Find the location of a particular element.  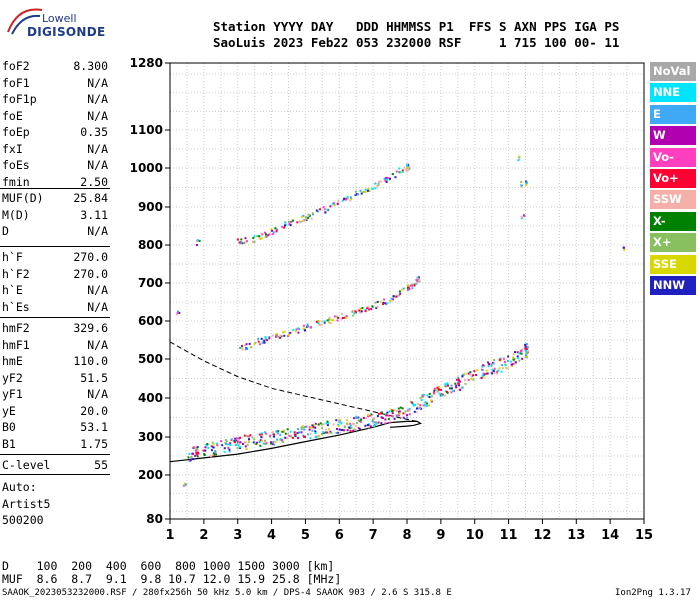

x-tick-label: 12 is located at coordinates (542, 535).